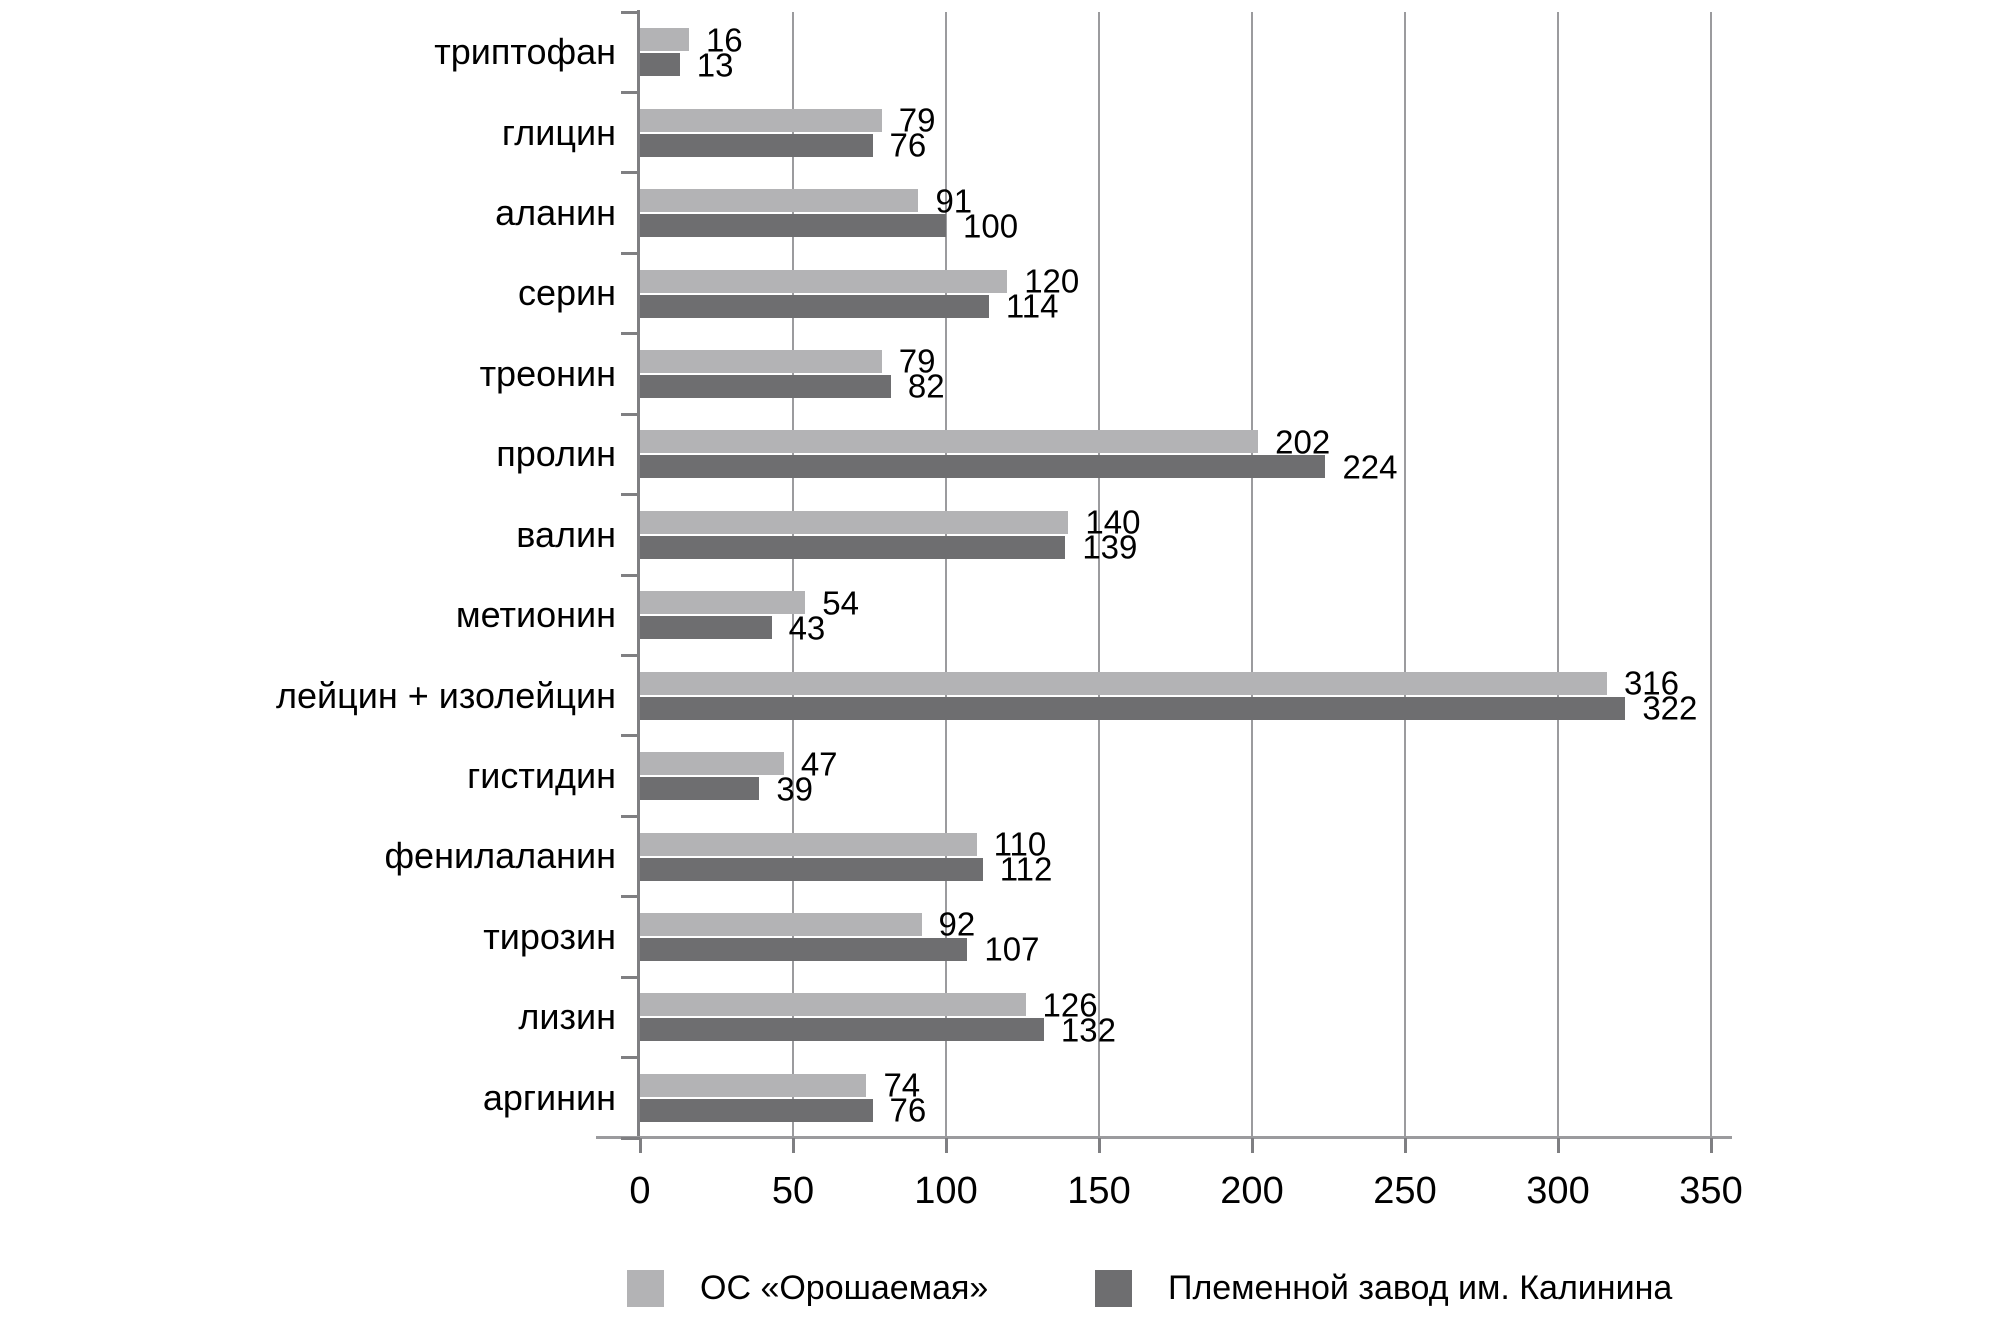 The height and width of the screenshot is (1329, 2008). What do you see at coordinates (926, 386) in the screenshot?
I see `value-label-series2-треонин: 82` at bounding box center [926, 386].